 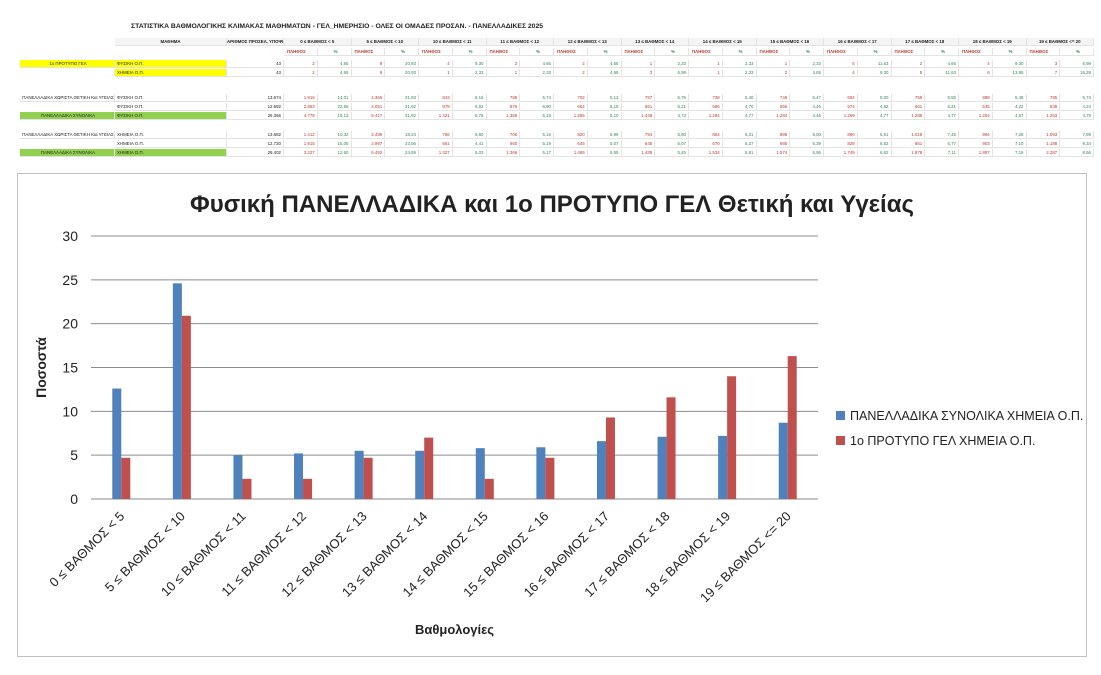 I want to click on legend-label: 1ο ΠΡΟΤΥΠΟ ΓΕΛ ΧΗΜΕΙΑ Ο.Π., so click(x=942, y=441).